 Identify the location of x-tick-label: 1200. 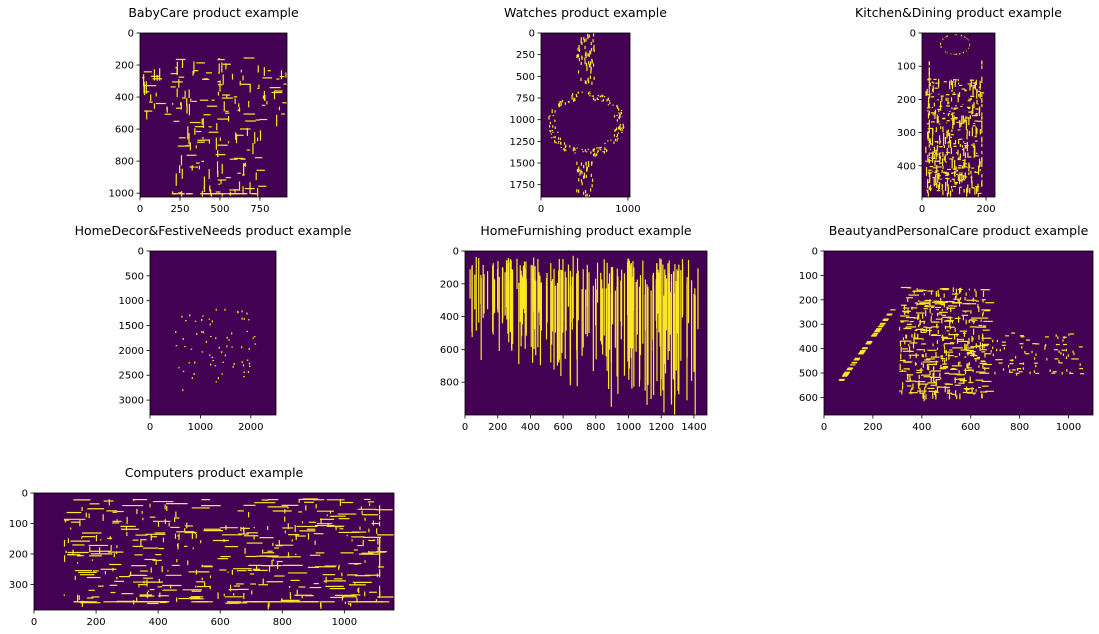
(660, 427).